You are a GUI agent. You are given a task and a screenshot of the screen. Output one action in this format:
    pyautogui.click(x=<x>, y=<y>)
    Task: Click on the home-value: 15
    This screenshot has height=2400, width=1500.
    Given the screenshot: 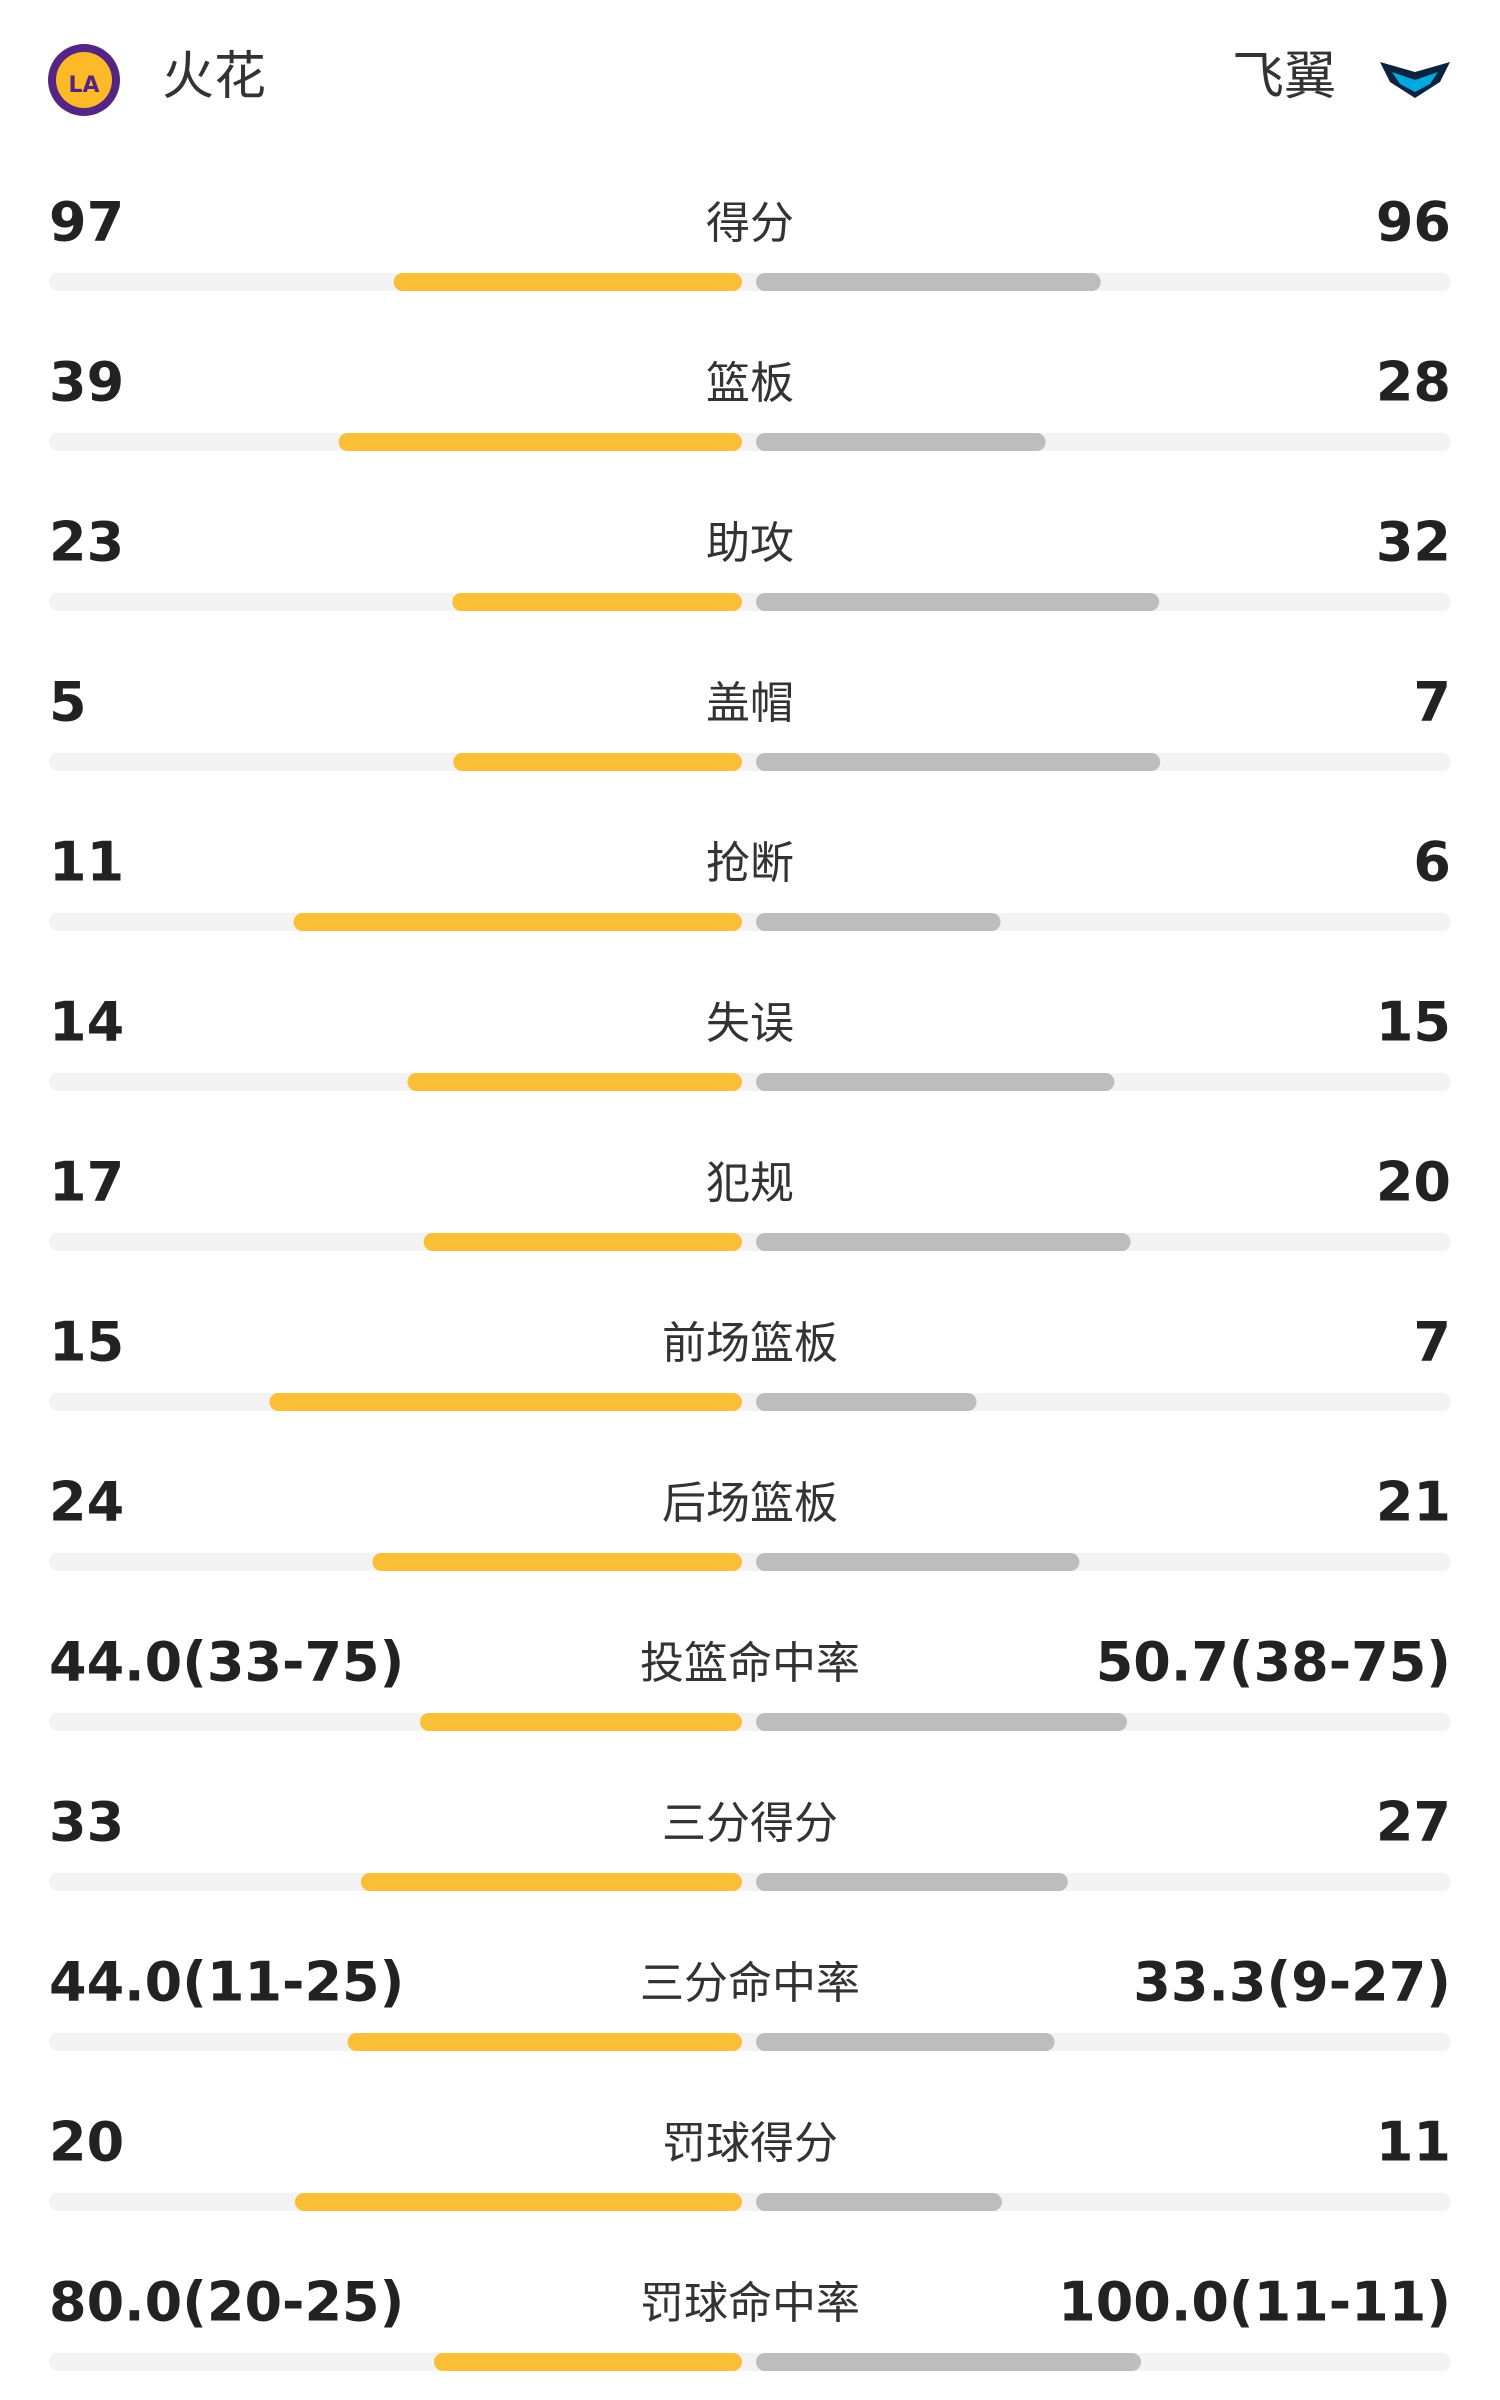 What is the action you would take?
    pyautogui.click(x=86, y=1342)
    